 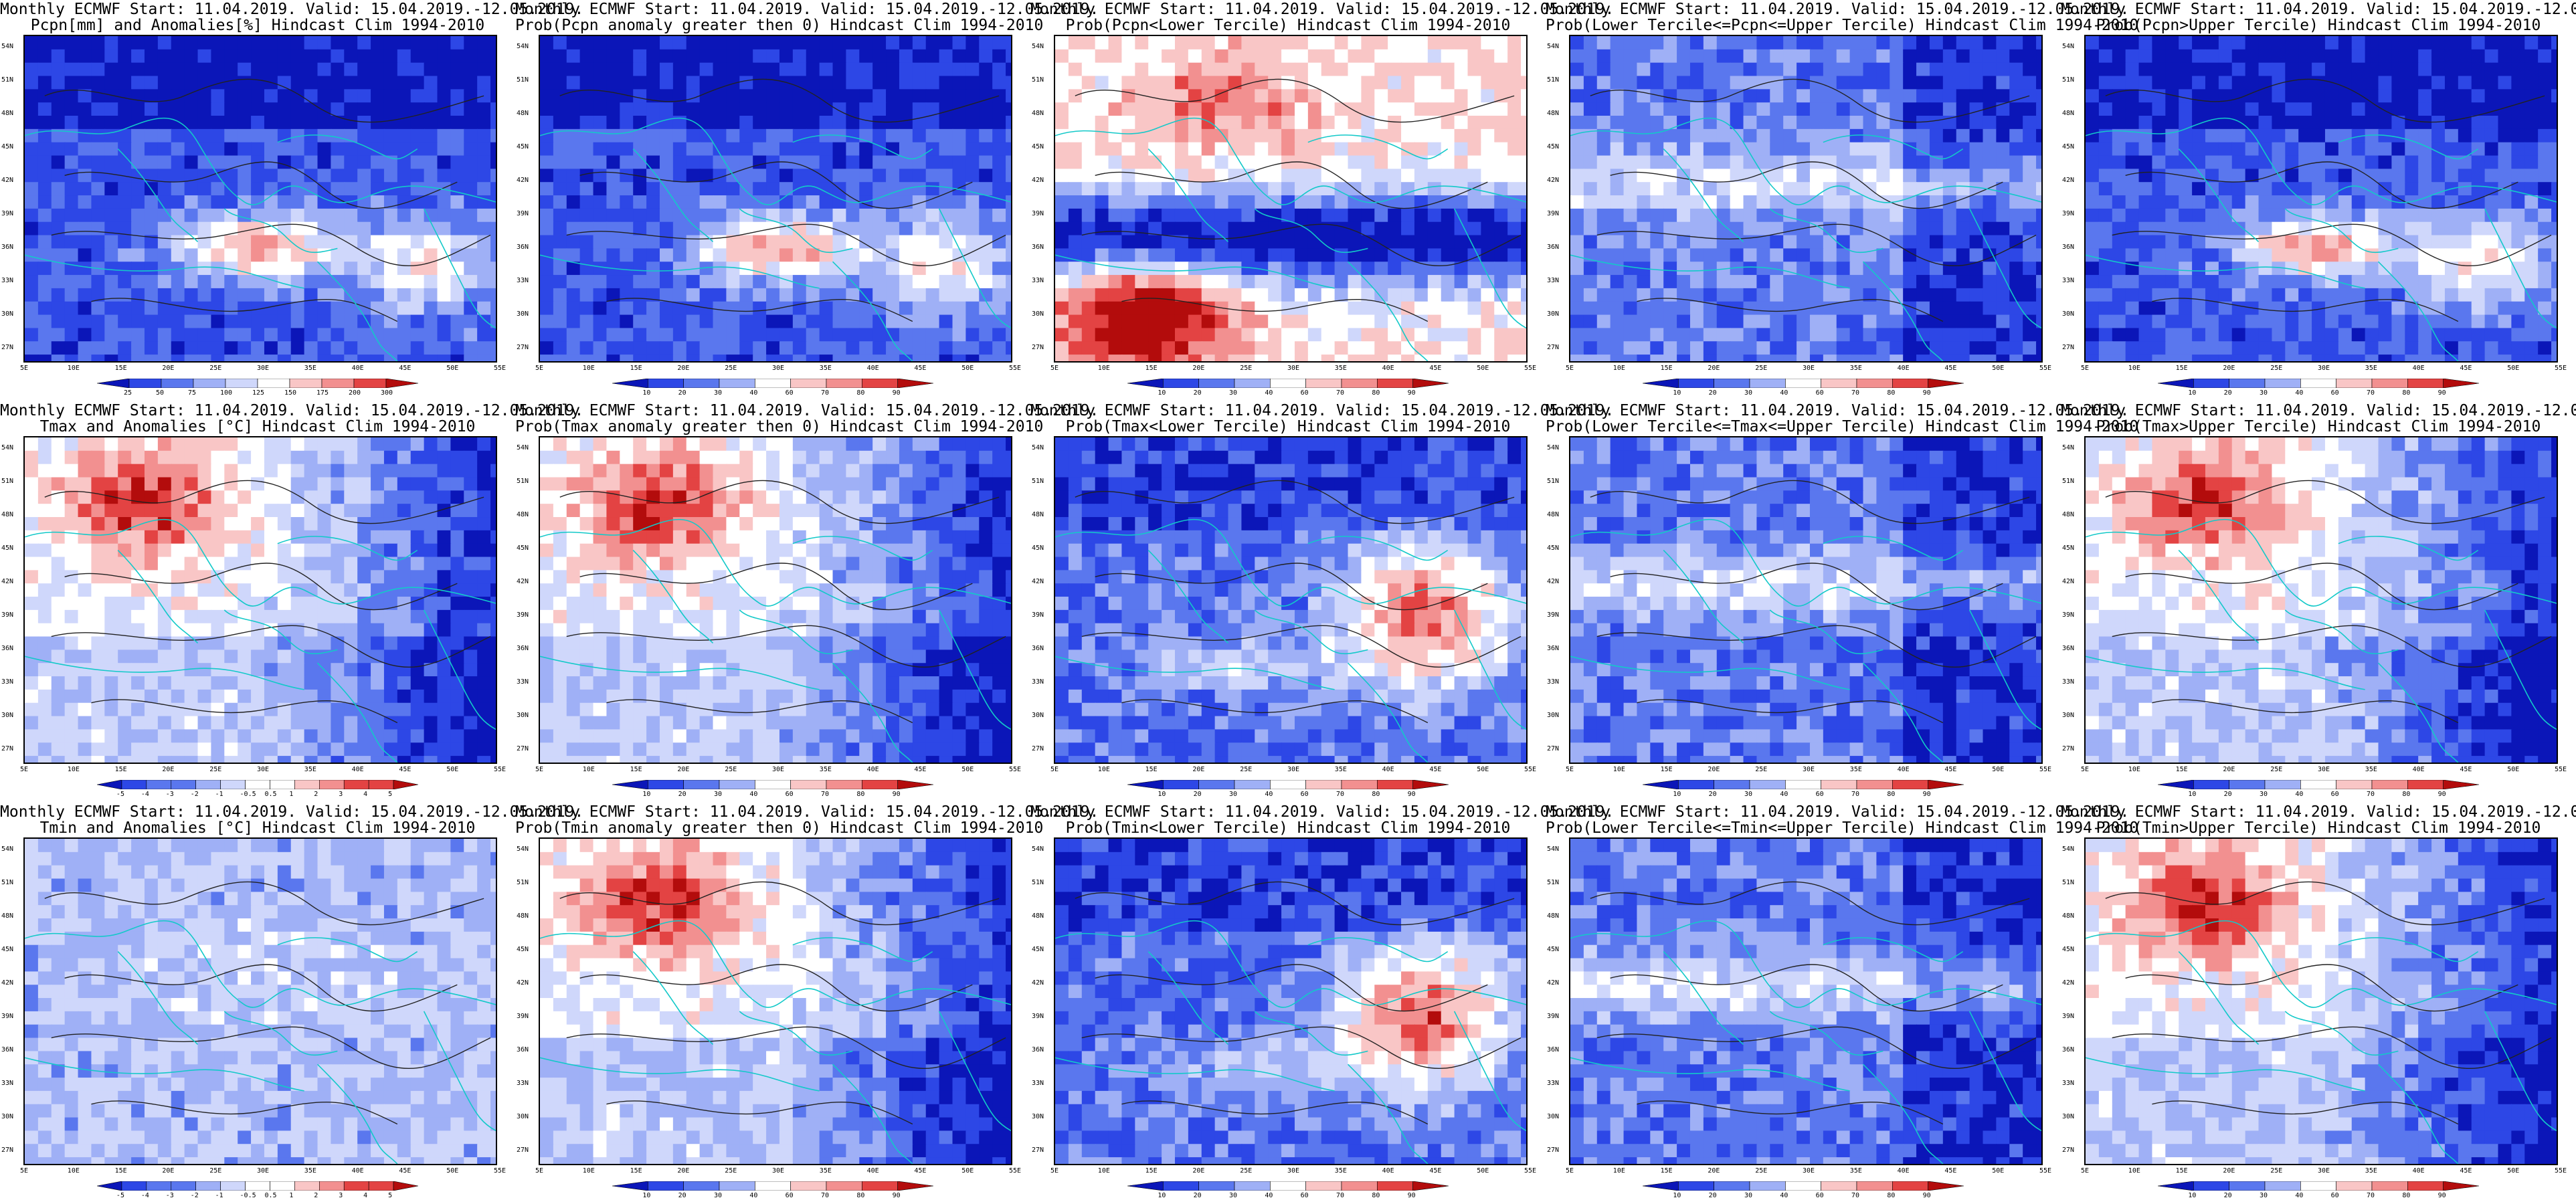 I want to click on longitude-tick-label: 20E, so click(x=683, y=1171).